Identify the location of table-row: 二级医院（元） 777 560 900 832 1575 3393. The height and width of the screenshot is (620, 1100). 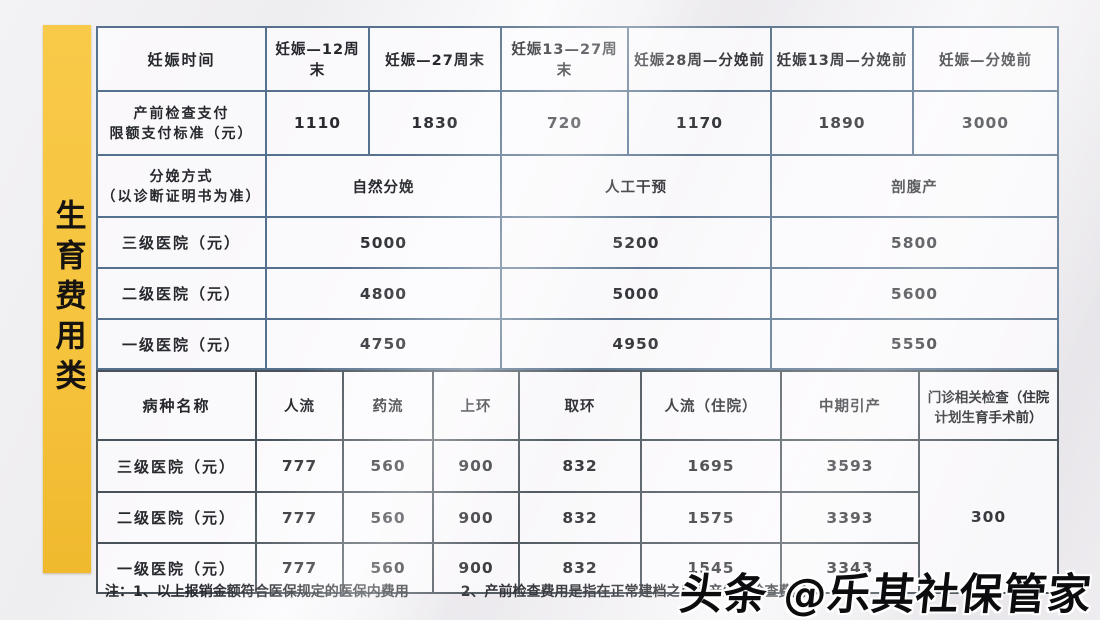
(577, 517).